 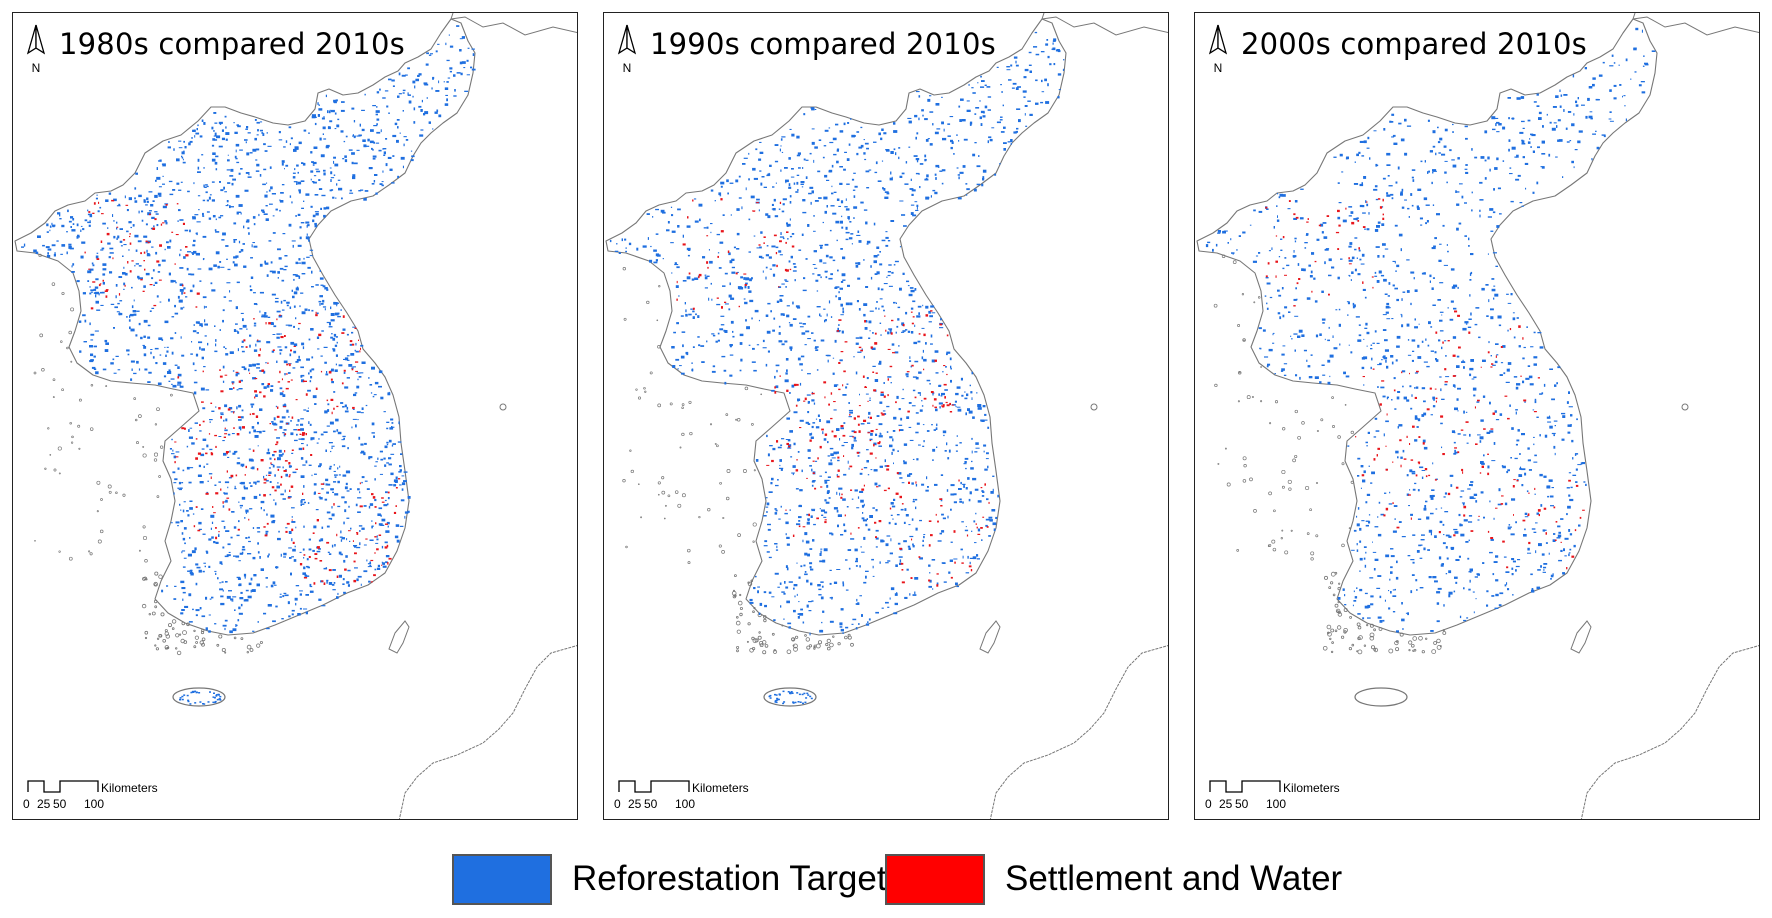 I want to click on legend-item-reforestation: Reforestation Target, so click(x=669, y=879).